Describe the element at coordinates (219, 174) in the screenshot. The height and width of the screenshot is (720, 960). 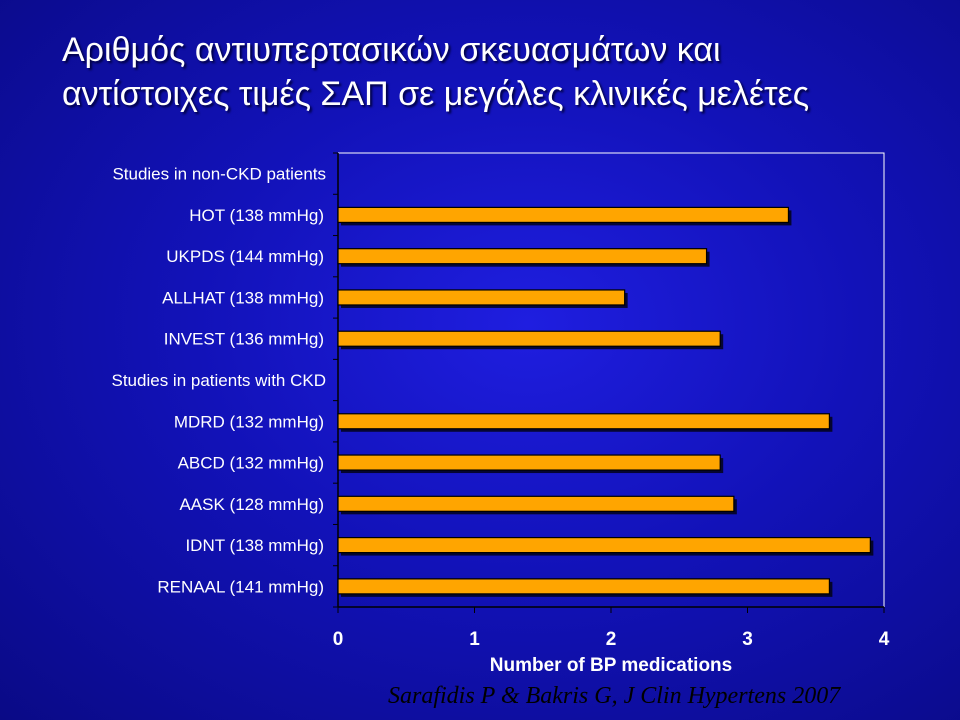
I see `category-group-label: Studies in non-CKD patients` at that location.